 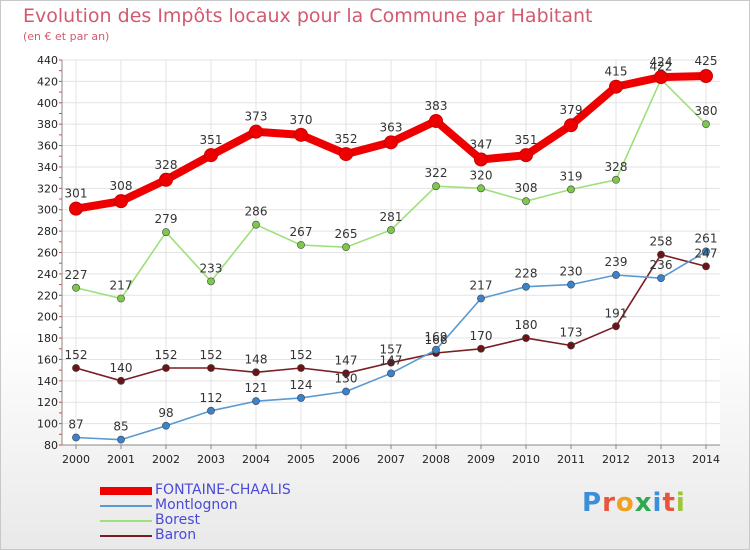 What do you see at coordinates (47, 103) in the screenshot?
I see `y-tick-label: 400` at bounding box center [47, 103].